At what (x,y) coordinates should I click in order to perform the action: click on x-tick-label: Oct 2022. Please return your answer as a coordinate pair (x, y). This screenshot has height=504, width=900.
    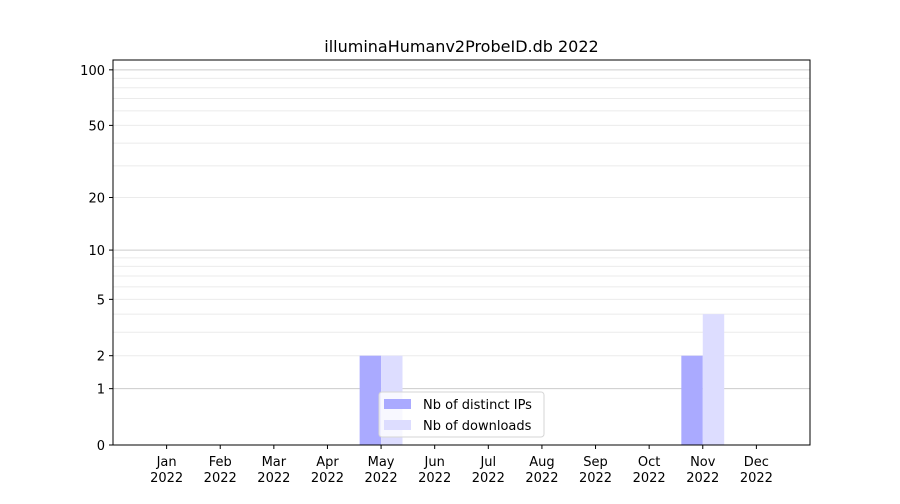
    Looking at the image, I should click on (649, 470).